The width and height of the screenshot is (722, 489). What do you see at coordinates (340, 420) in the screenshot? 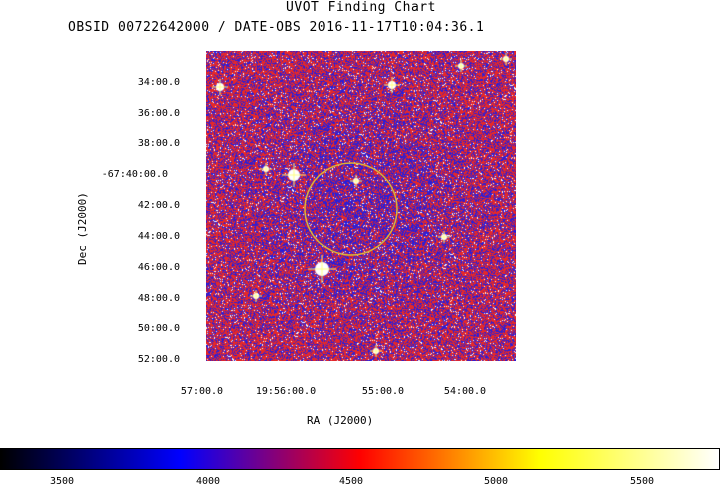
I see `x-axis-label: RA (J2000)` at bounding box center [340, 420].